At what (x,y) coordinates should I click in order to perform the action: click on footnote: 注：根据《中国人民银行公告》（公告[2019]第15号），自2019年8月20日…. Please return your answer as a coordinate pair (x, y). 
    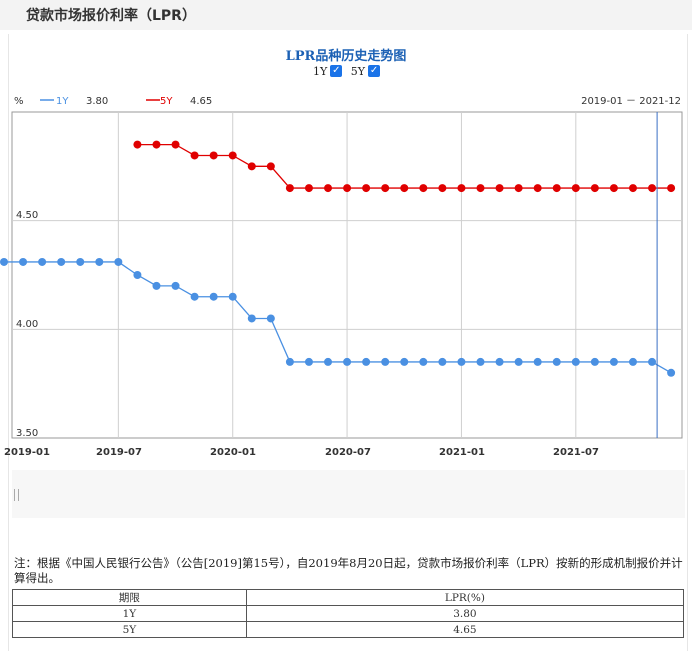
    Looking at the image, I should click on (348, 570).